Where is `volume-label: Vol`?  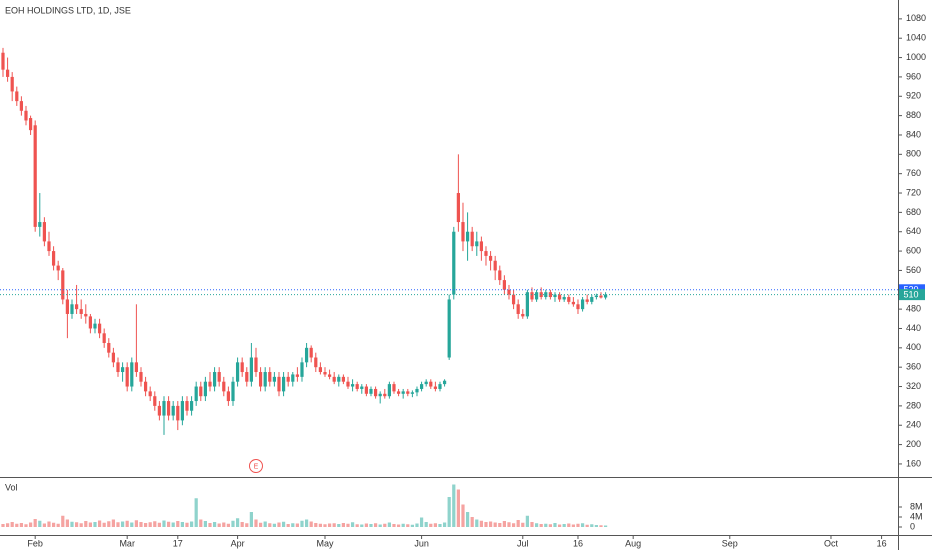
volume-label: Vol is located at coordinates (11, 487).